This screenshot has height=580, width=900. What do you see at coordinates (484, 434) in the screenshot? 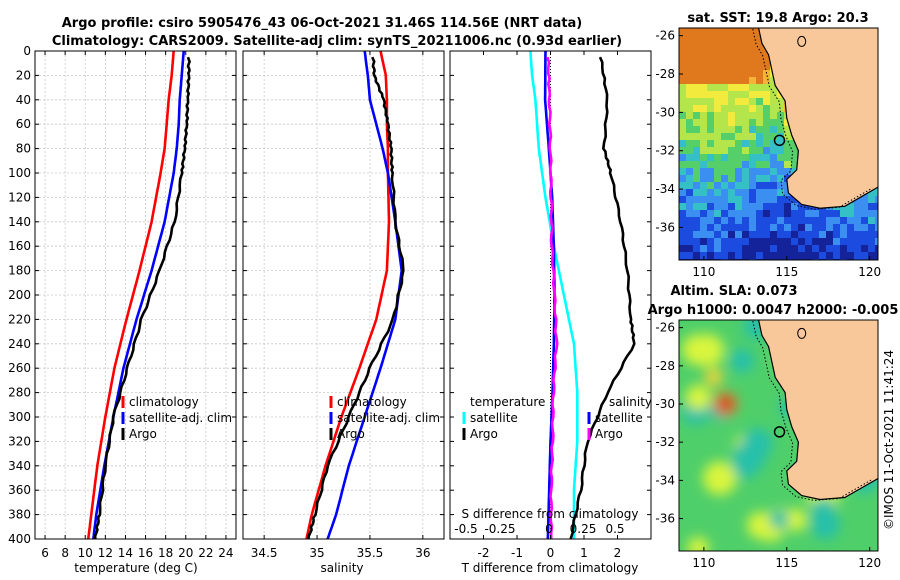
I see `legend-label-t-argo: Argo` at bounding box center [484, 434].